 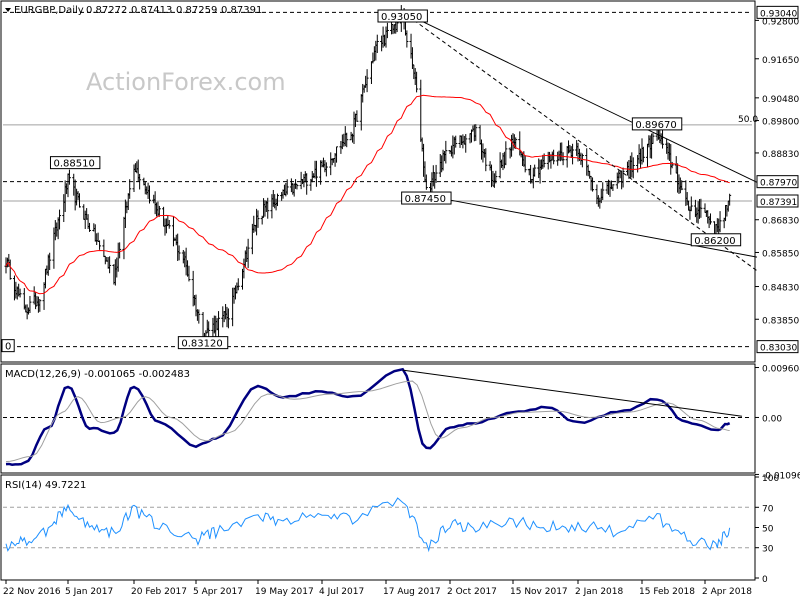 What do you see at coordinates (765, 580) in the screenshot?
I see `rsi-tick-label: 0` at bounding box center [765, 580].